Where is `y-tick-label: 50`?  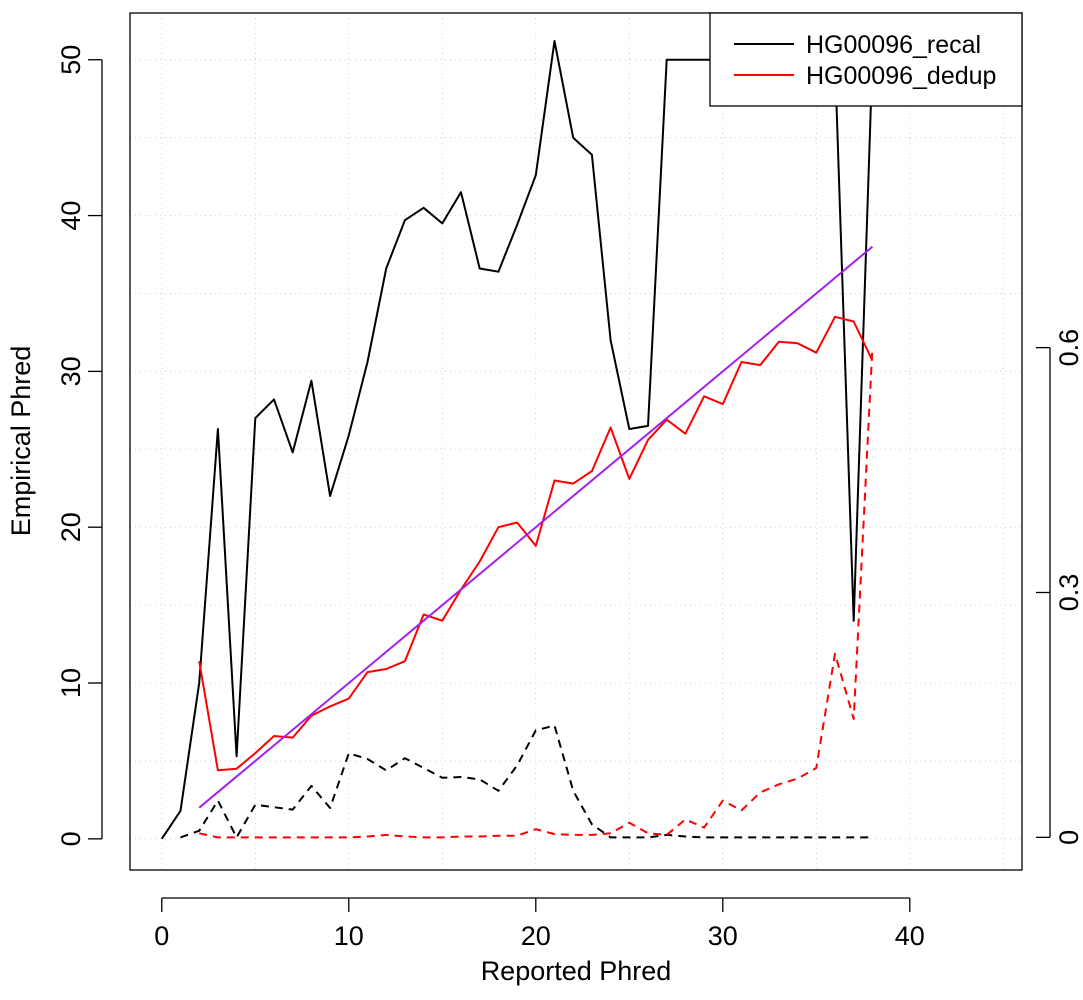 y-tick-label: 50 is located at coordinates (71, 60).